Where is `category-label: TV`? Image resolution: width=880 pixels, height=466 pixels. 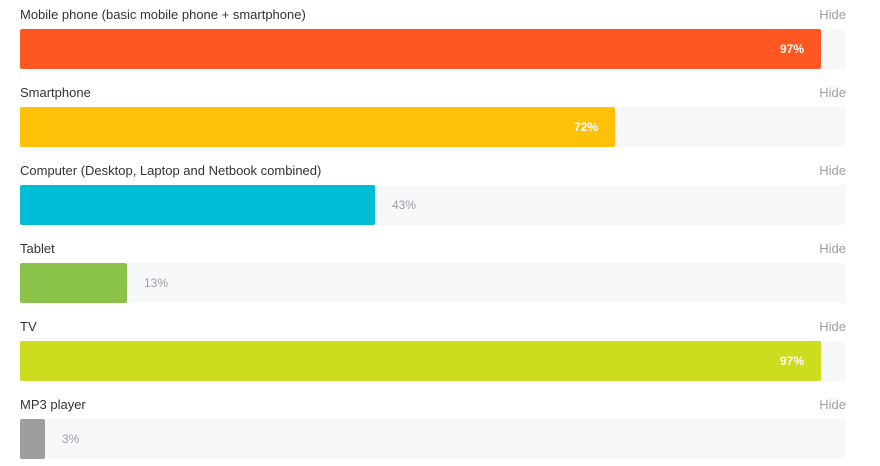
category-label: TV is located at coordinates (28, 326).